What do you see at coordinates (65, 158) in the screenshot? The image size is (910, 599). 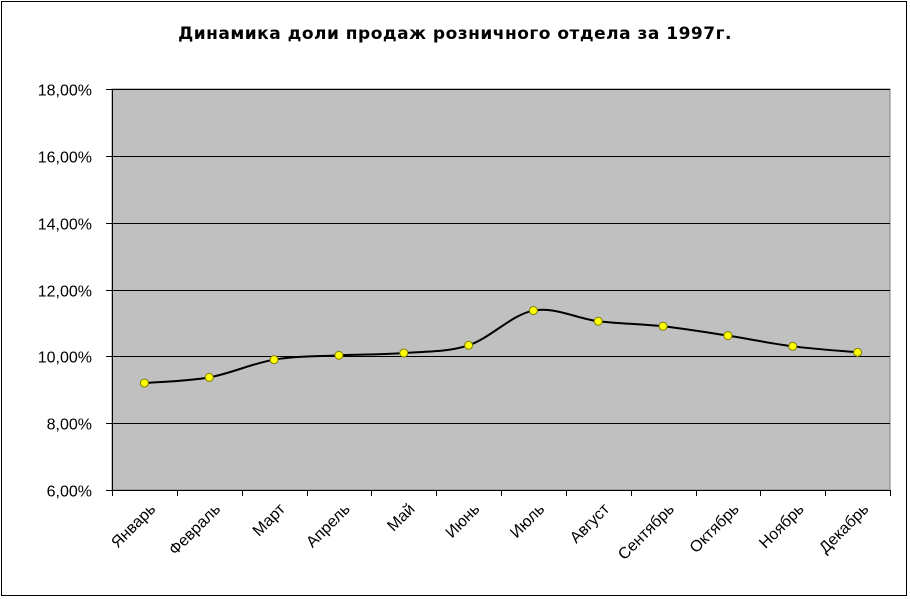 I see `y-tick-label: 16,00%` at bounding box center [65, 158].